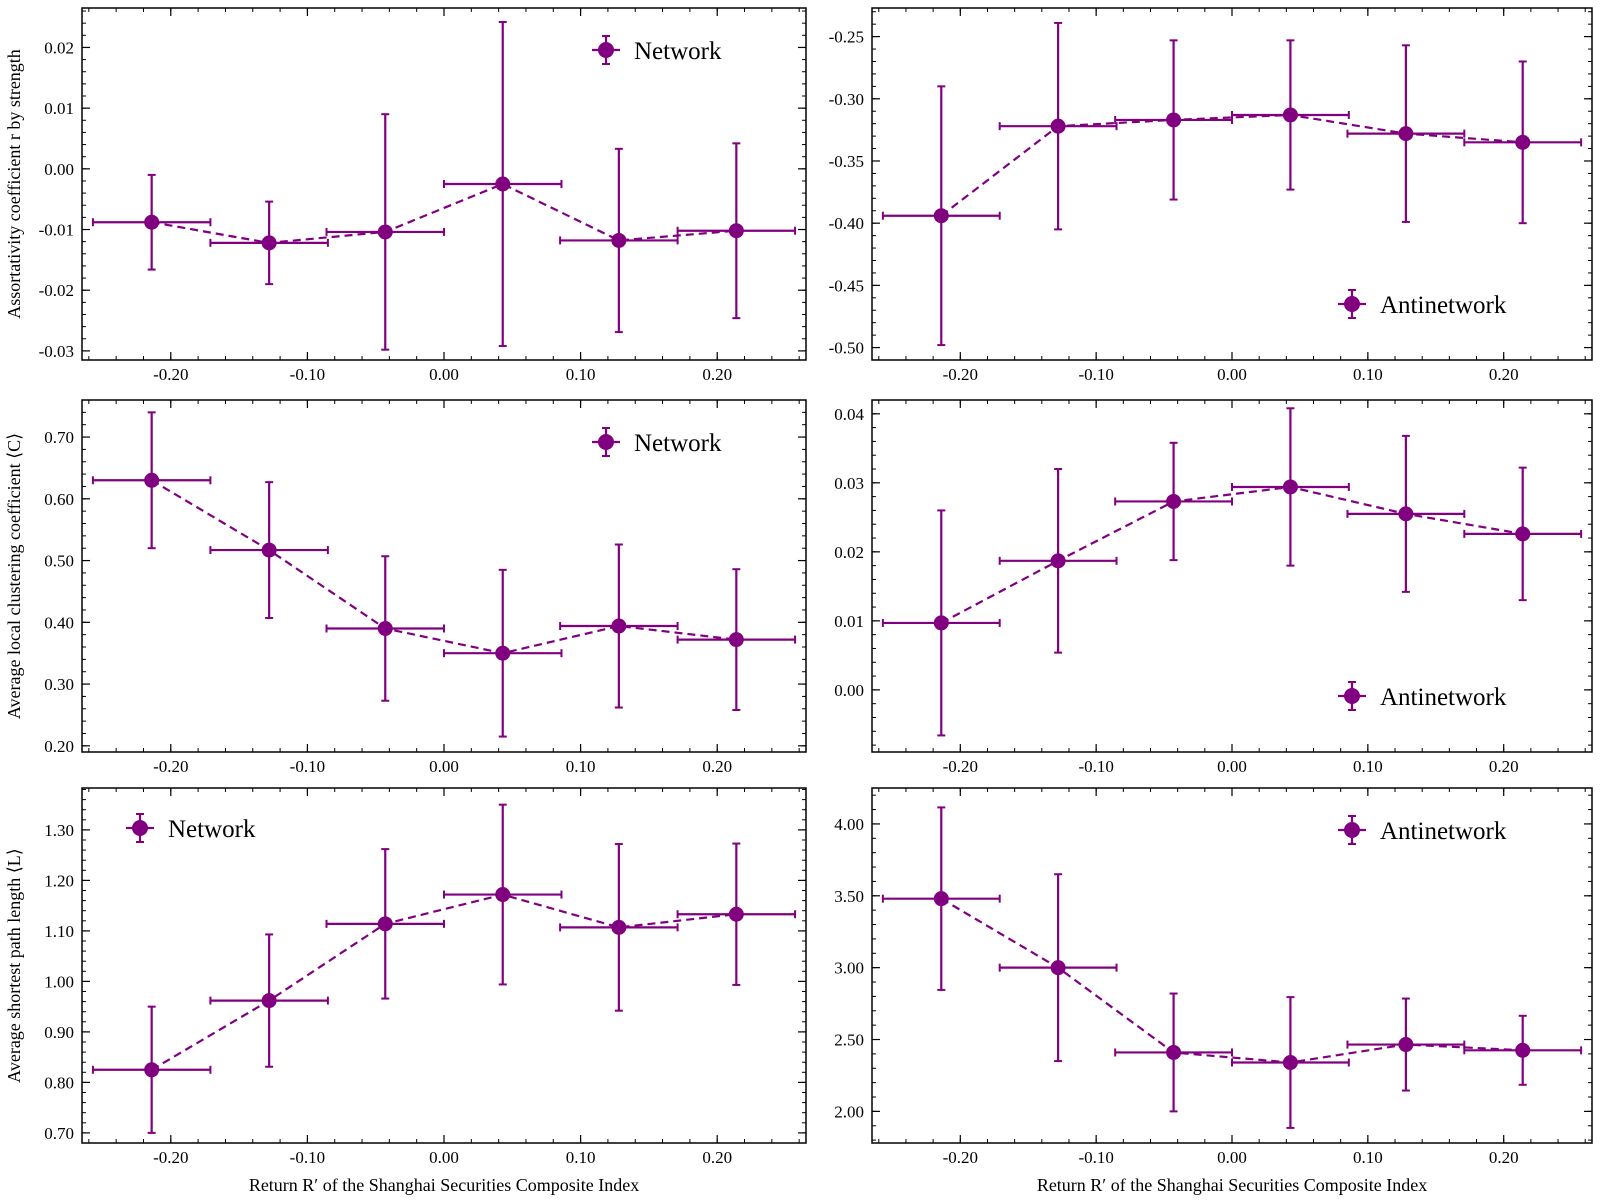 Image resolution: width=1600 pixels, height=1200 pixels. Describe the element at coordinates (846, 223) in the screenshot. I see `y-tick-label: -0.40` at that location.